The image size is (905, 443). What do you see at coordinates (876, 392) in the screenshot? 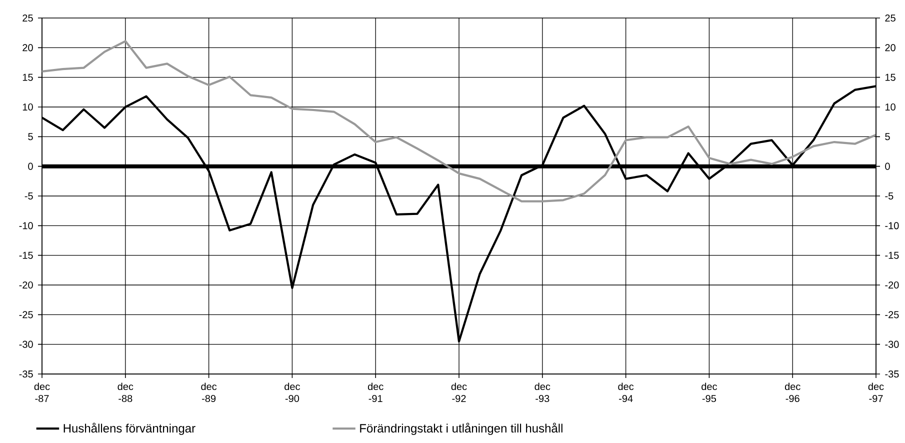
I see `x-tick-label: dec -97` at bounding box center [876, 392].